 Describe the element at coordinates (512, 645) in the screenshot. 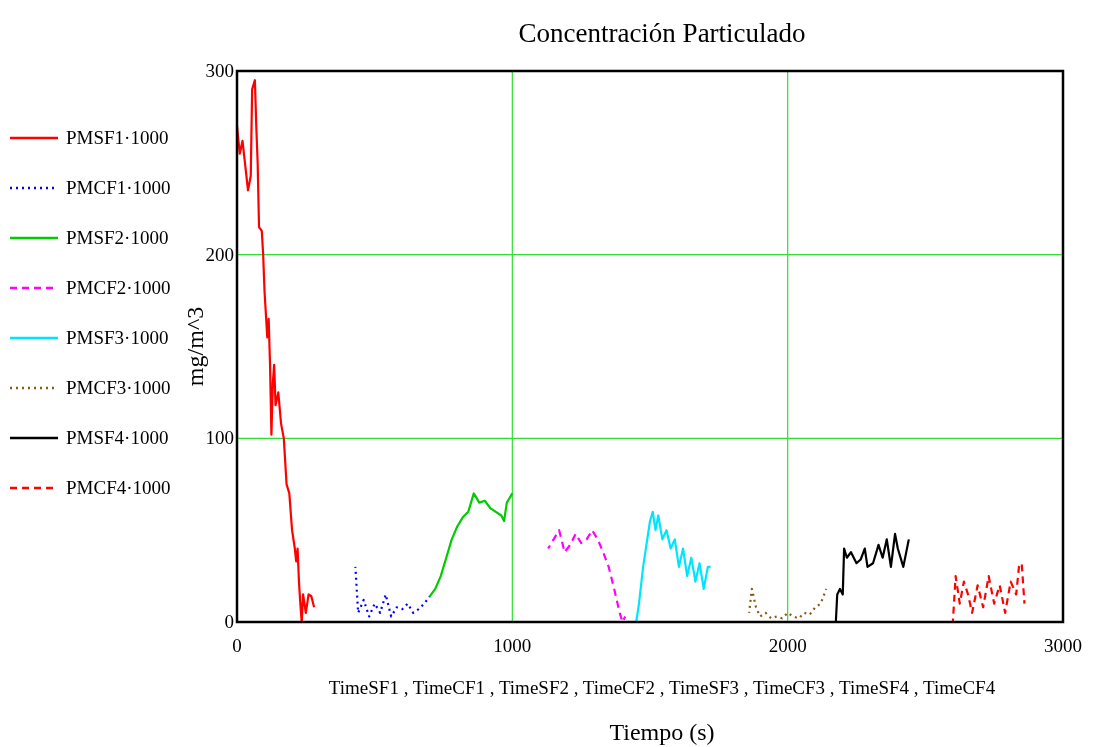

I see `x-tick-label: 1000` at that location.